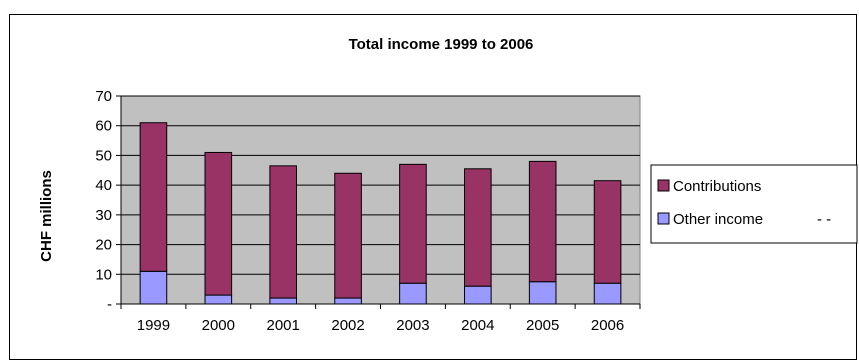 This screenshot has height=364, width=859. Describe the element at coordinates (103, 126) in the screenshot. I see `y-tick-label: 60` at that location.